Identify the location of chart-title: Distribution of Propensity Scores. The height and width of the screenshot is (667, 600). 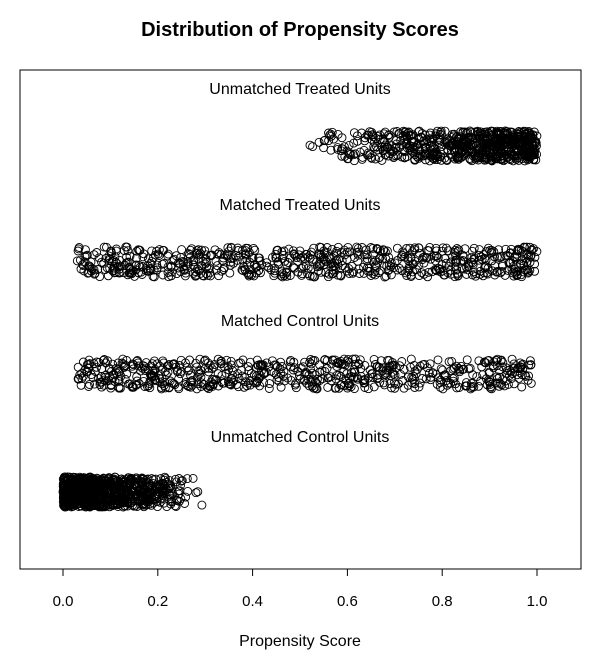
(300, 30).